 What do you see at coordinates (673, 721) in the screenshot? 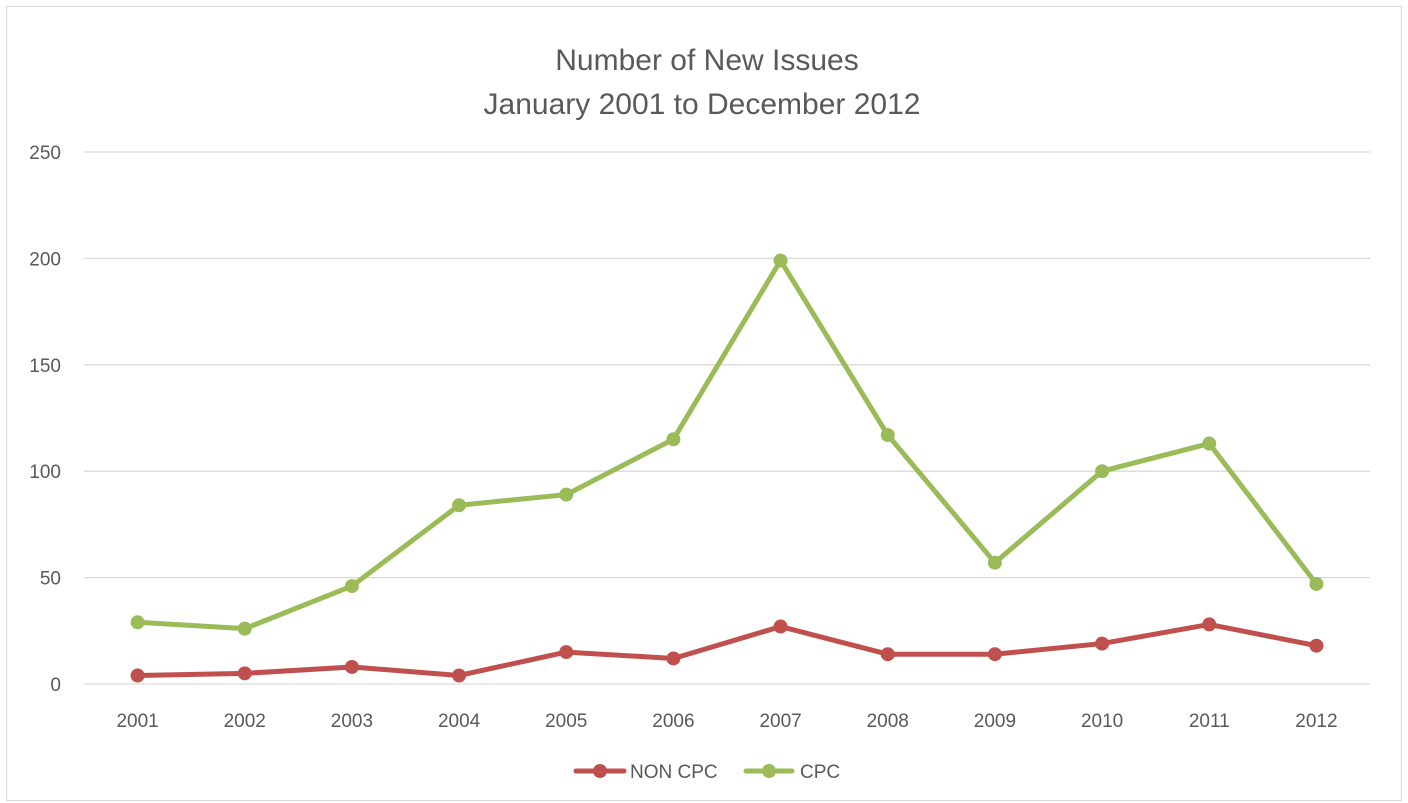
I see `x-tick-label: 2006` at bounding box center [673, 721].